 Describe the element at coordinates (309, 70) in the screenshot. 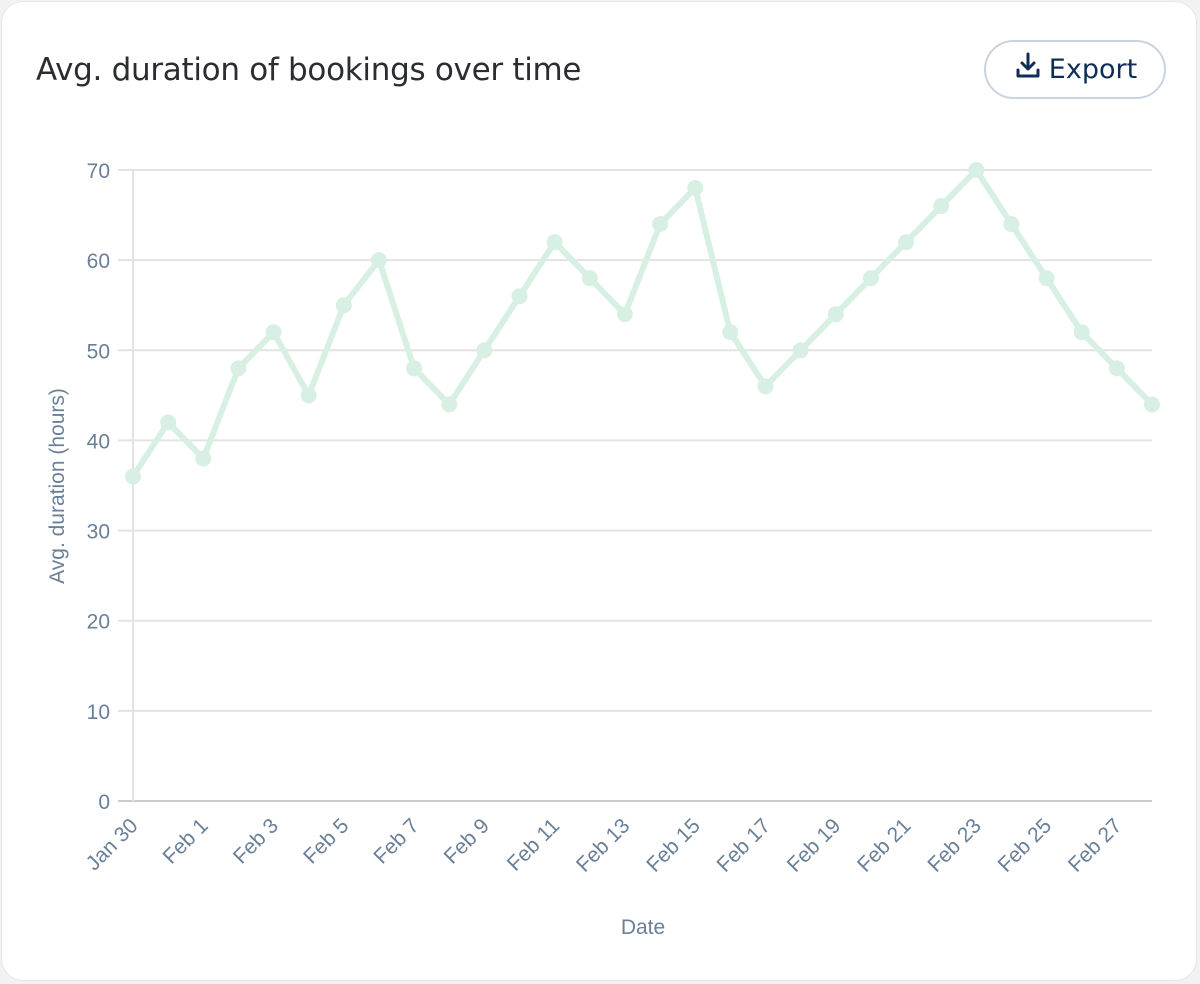

I see `chart-title: Avg. duration of bookings over time` at that location.